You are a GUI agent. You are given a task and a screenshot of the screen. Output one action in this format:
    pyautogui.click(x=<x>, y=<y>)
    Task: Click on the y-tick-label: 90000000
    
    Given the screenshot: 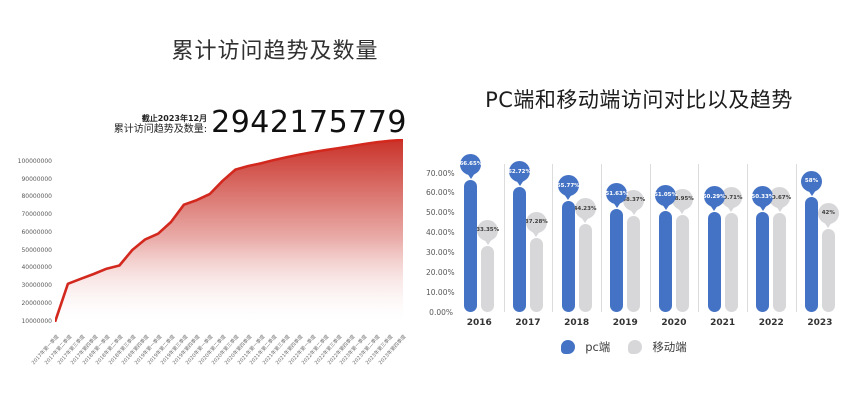 What is the action you would take?
    pyautogui.click(x=36, y=179)
    